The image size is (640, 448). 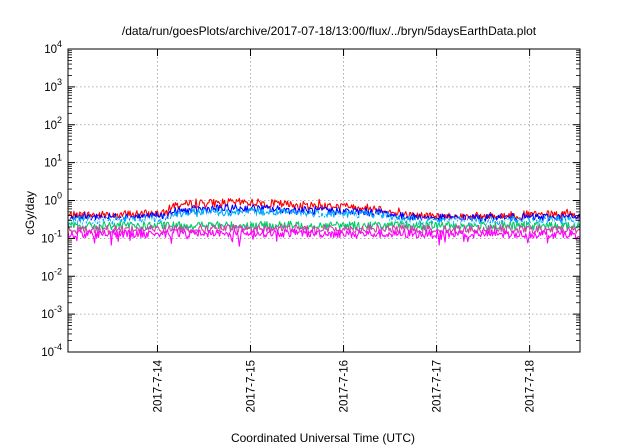 What do you see at coordinates (252, 386) in the screenshot?
I see `x-tick-label: 2017-7-15` at bounding box center [252, 386].